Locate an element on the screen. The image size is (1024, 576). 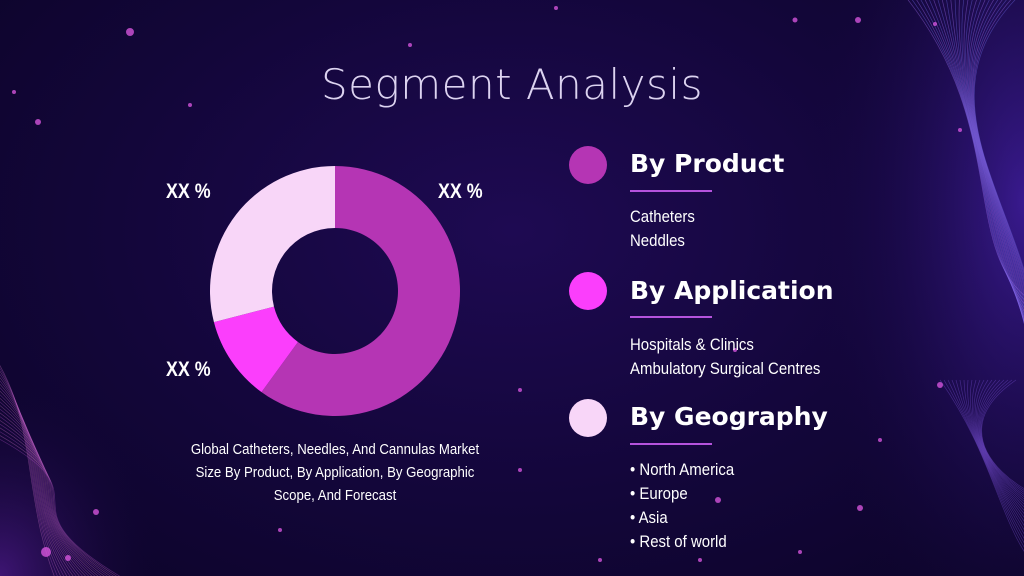
list-item: • Asia is located at coordinates (649, 517).